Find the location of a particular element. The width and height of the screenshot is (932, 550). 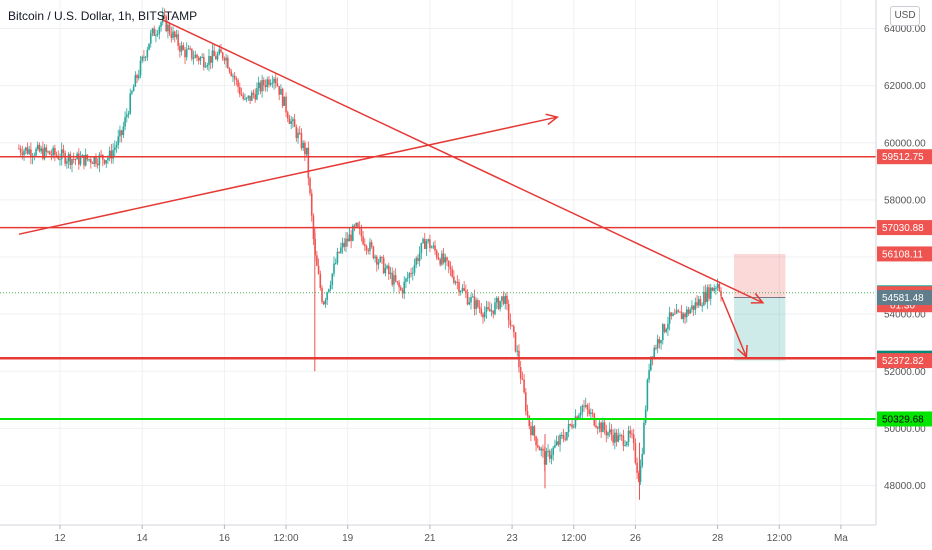

price-axis is located at coordinates (904, 275).